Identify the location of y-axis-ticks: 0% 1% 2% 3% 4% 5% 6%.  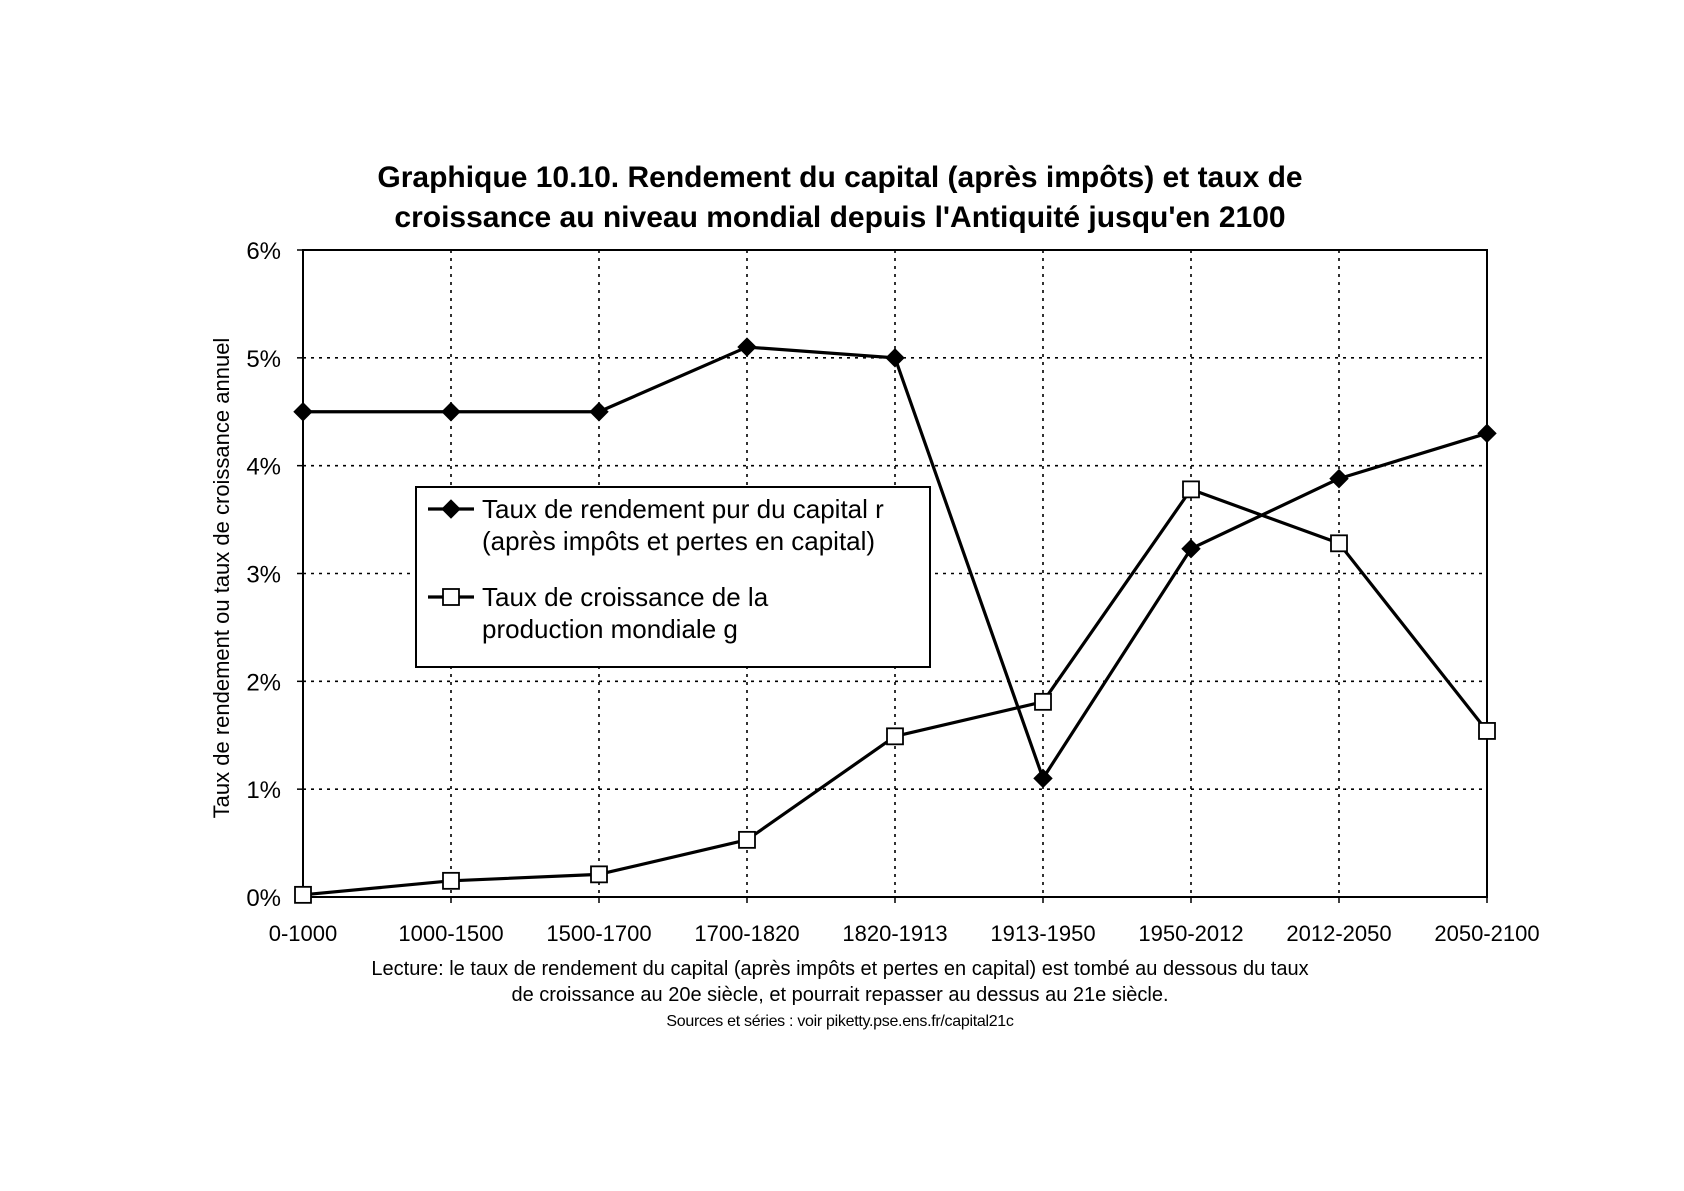
(274, 575).